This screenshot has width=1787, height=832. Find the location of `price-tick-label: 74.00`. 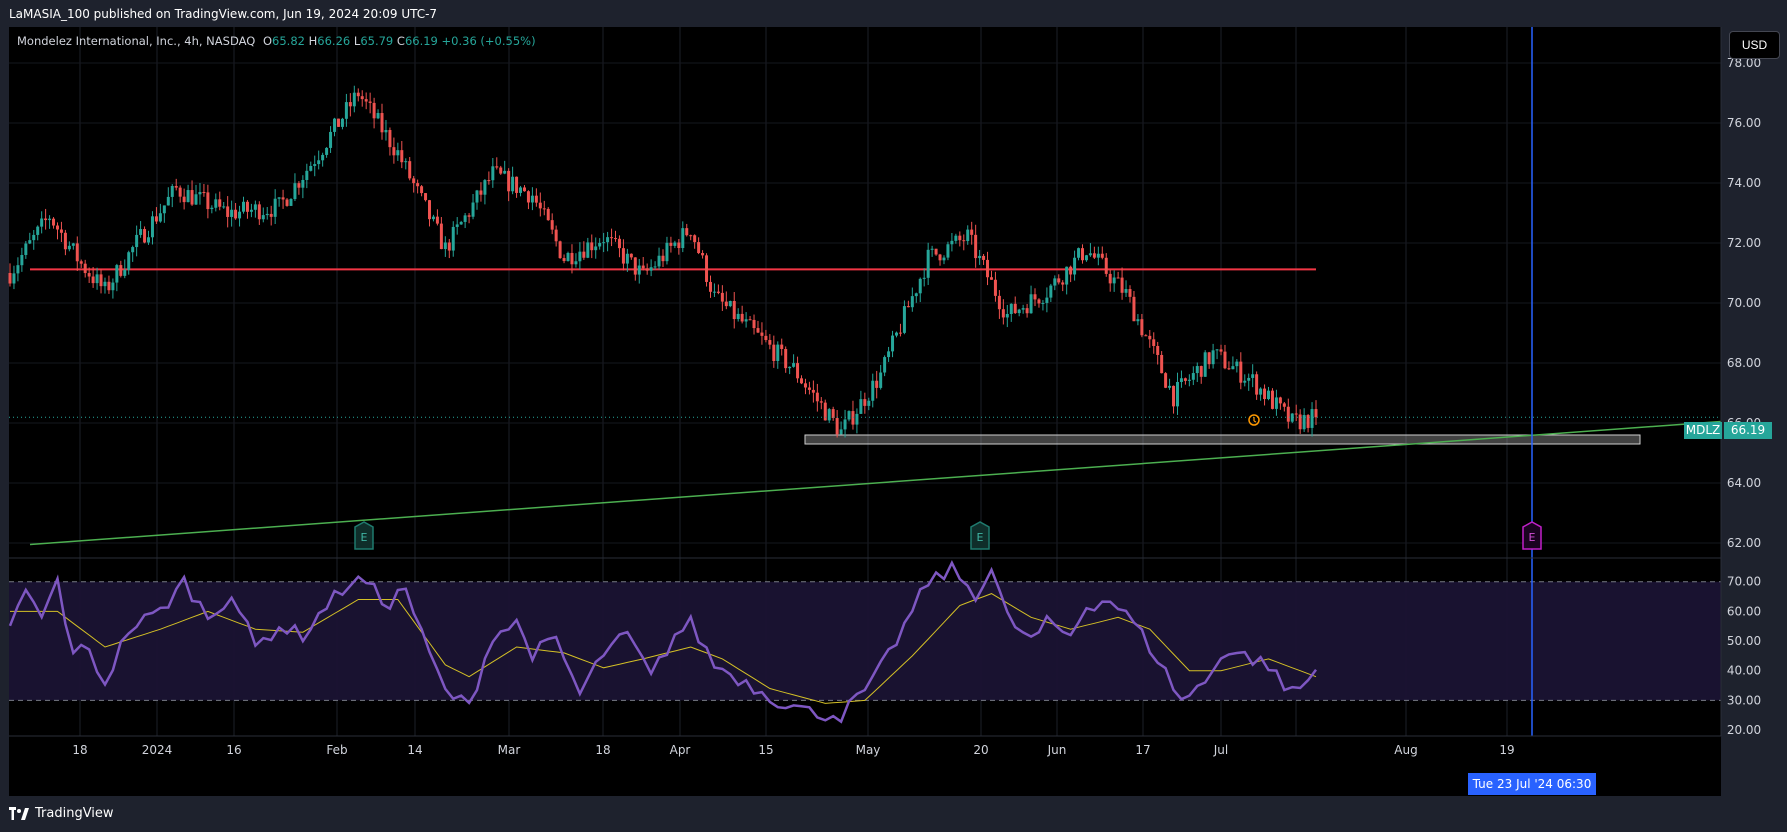

price-tick-label: 74.00 is located at coordinates (1744, 183).